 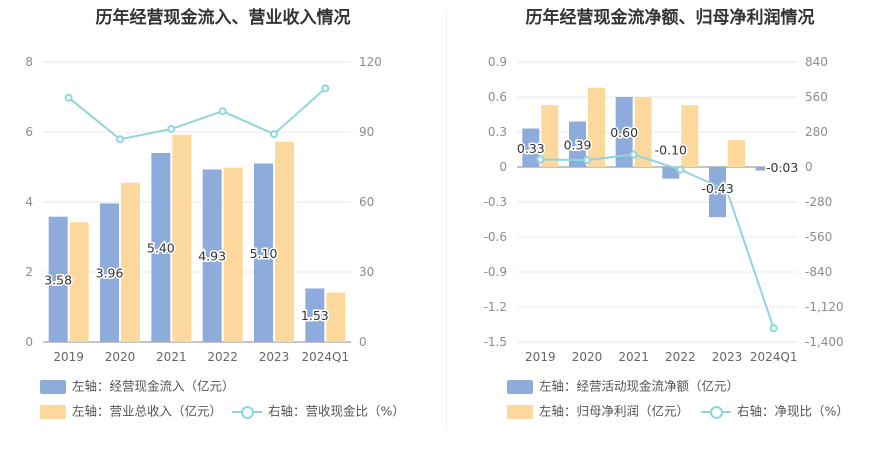 I want to click on bar-data-label: 1.53, so click(x=315, y=315).